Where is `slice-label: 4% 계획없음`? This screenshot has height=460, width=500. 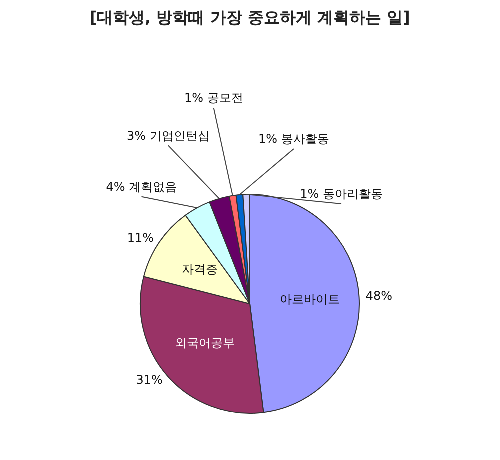
slice-label: 4% 계획없음 is located at coordinates (142, 187).